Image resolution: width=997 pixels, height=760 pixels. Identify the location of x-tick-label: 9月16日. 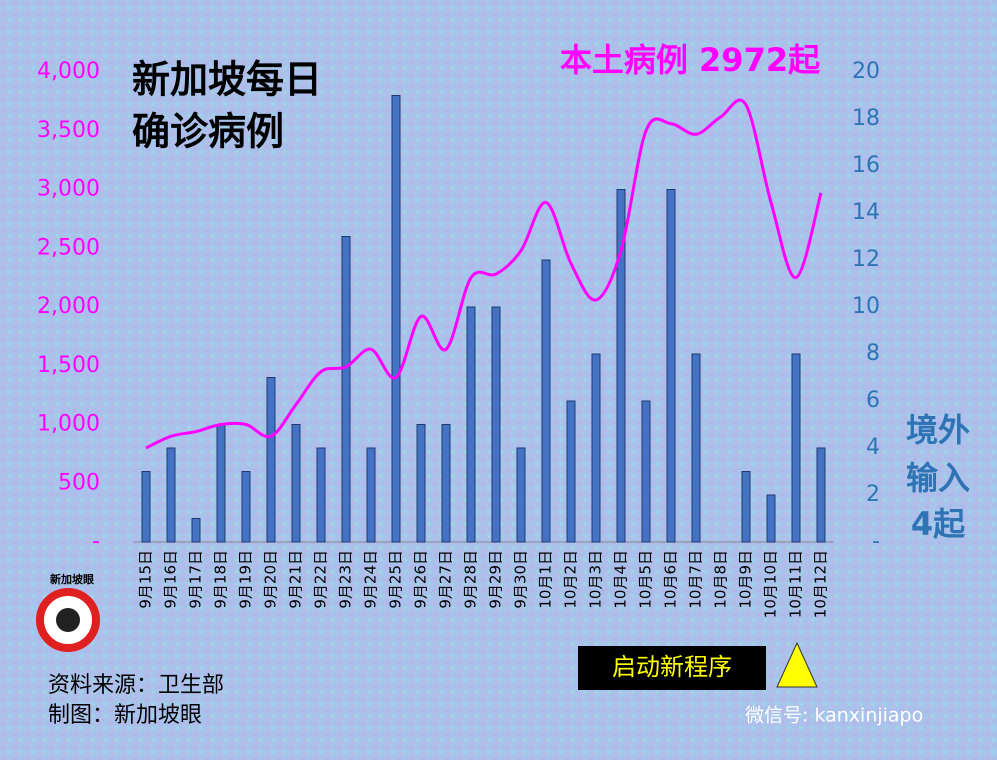
(171, 579).